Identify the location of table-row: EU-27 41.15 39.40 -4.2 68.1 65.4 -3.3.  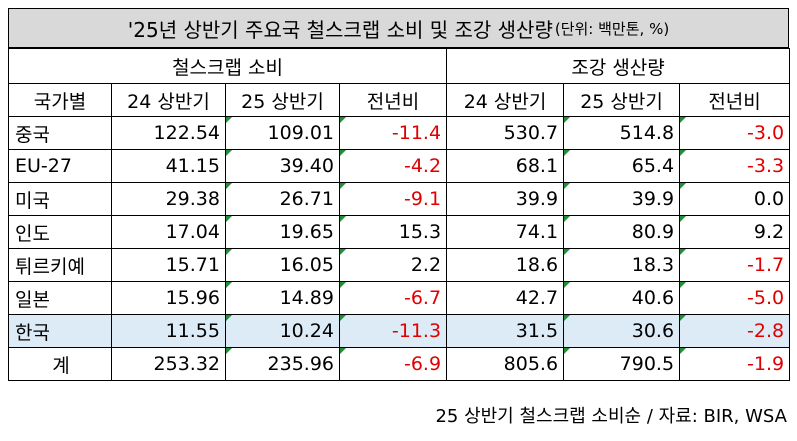
(399, 166).